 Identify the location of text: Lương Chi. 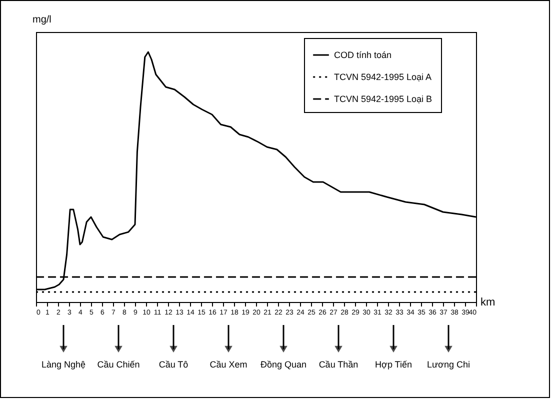
(448, 365).